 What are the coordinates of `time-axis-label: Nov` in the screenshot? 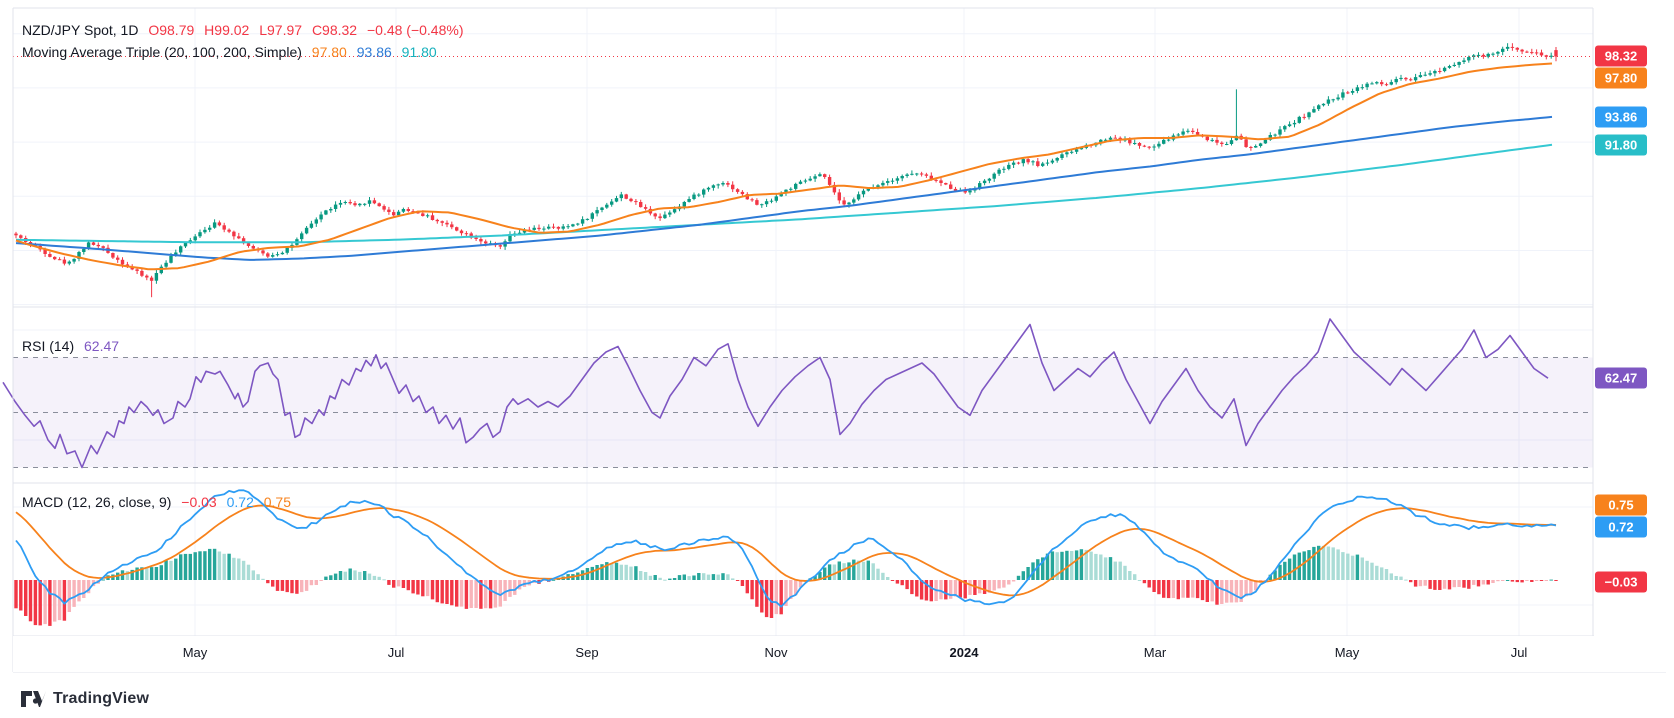 It's located at (776, 652).